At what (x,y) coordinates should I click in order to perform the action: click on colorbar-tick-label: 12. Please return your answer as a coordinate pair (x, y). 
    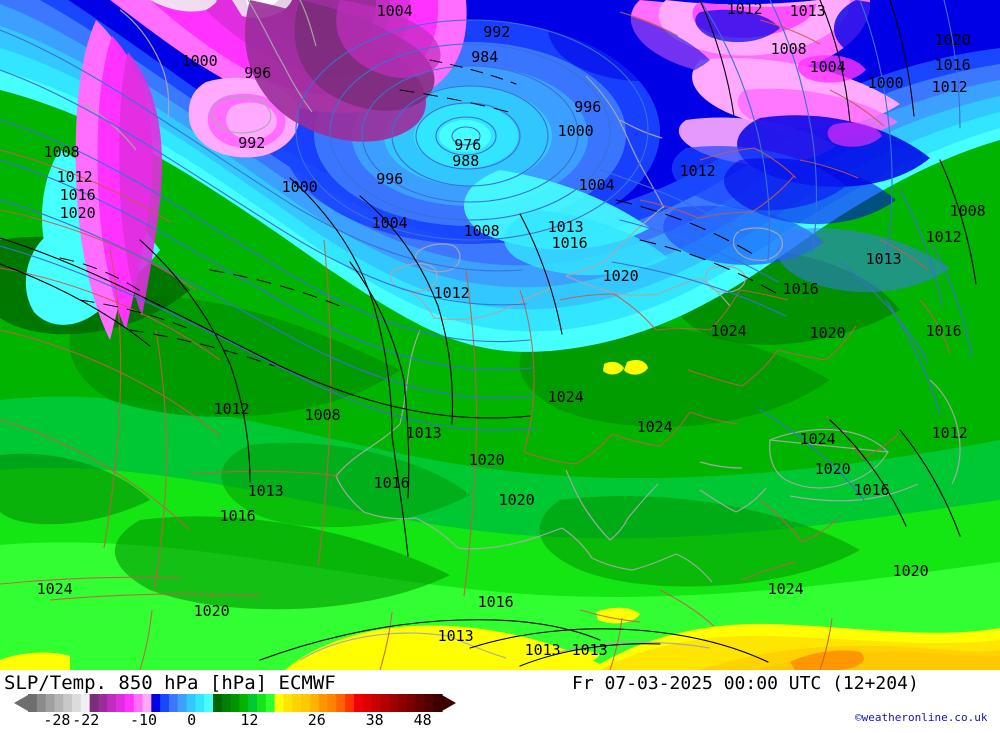
    Looking at the image, I should click on (249, 720).